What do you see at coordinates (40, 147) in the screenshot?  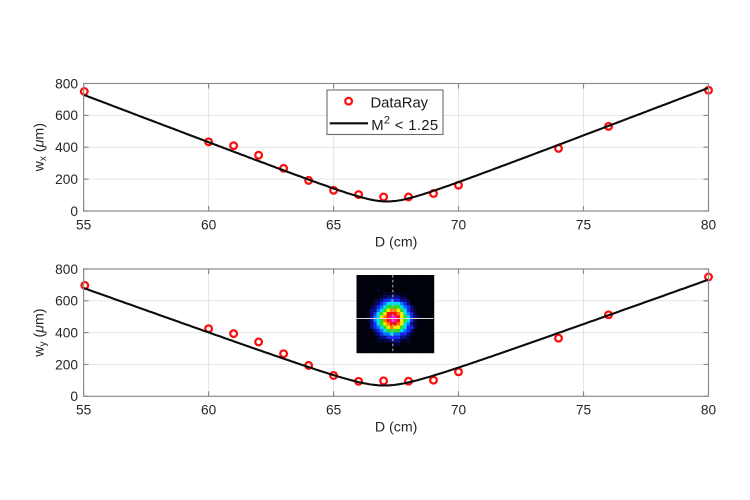 I see `svg-text: wx (μm)` at bounding box center [40, 147].